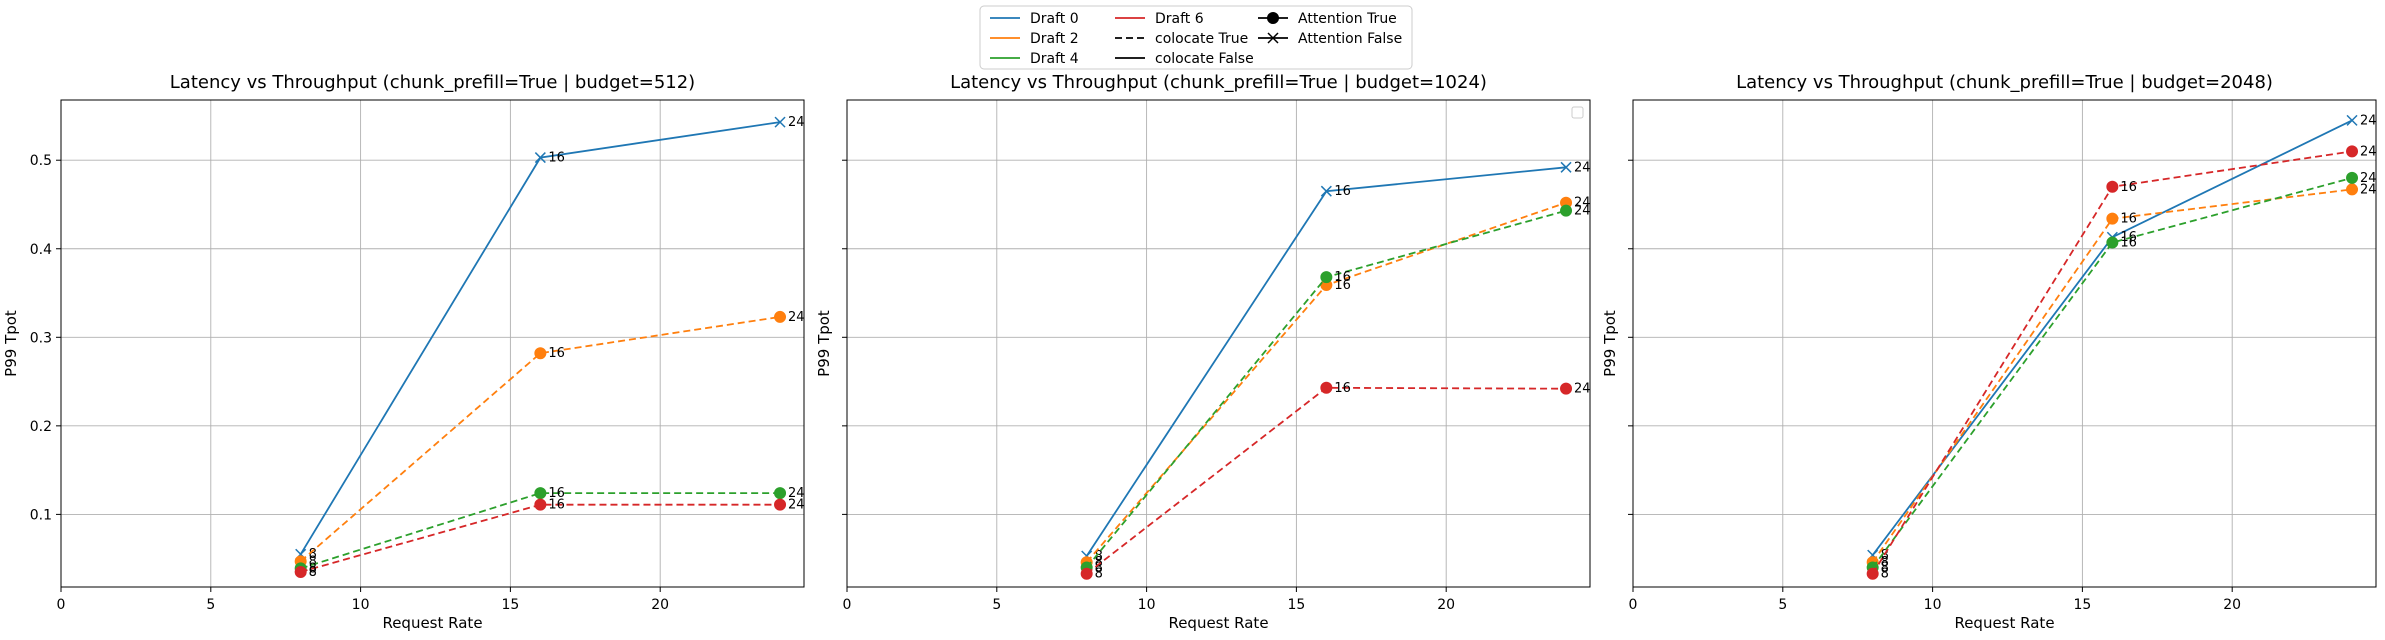 This screenshot has width=2385, height=640. I want to click on y-tick-label: 0.4, so click(41, 250).